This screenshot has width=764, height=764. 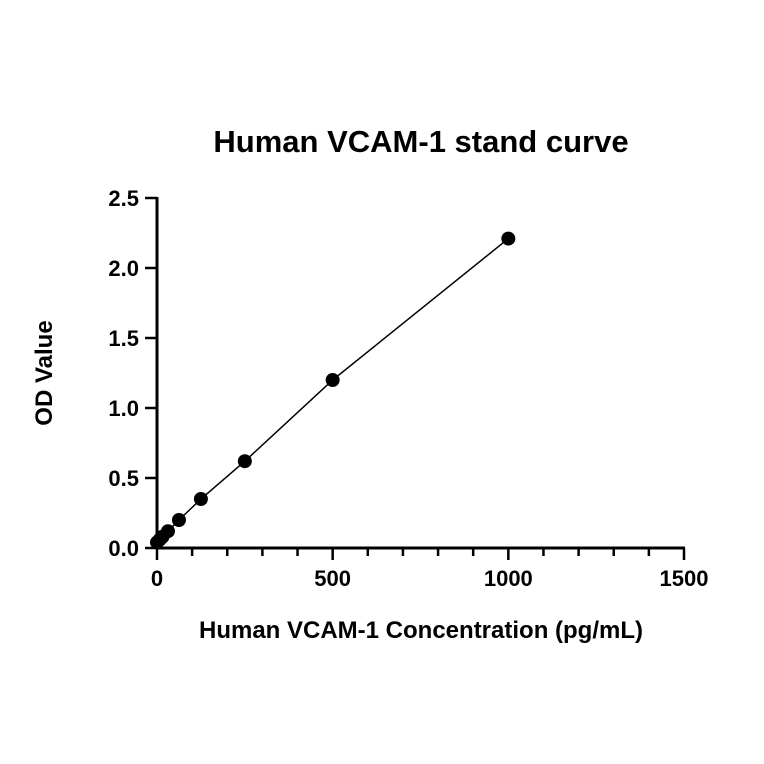 What do you see at coordinates (123, 268) in the screenshot?
I see `y-tick-label: 2.0` at bounding box center [123, 268].